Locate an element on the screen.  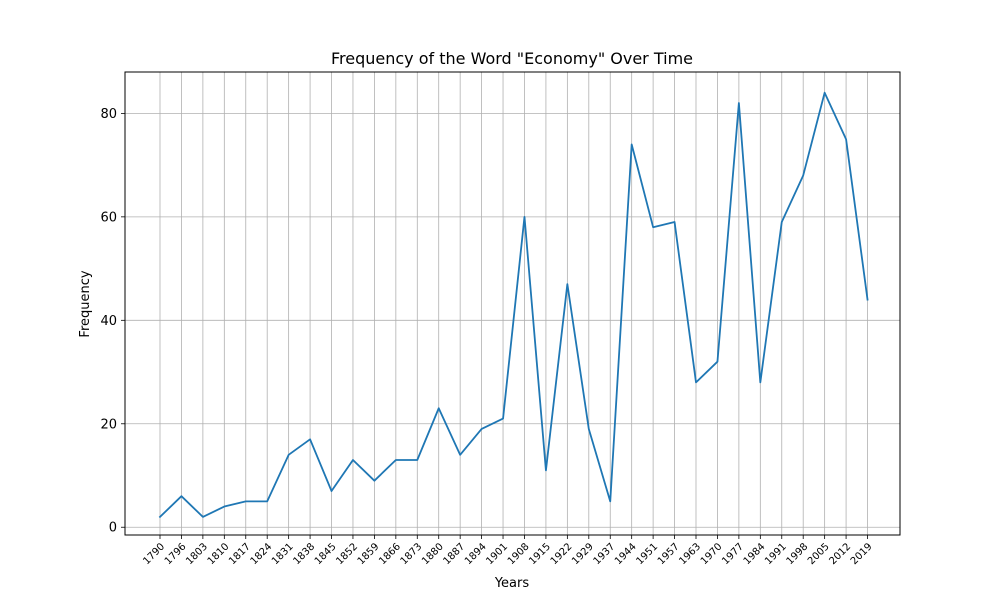
y-tick-label: 60 is located at coordinates (108, 217).